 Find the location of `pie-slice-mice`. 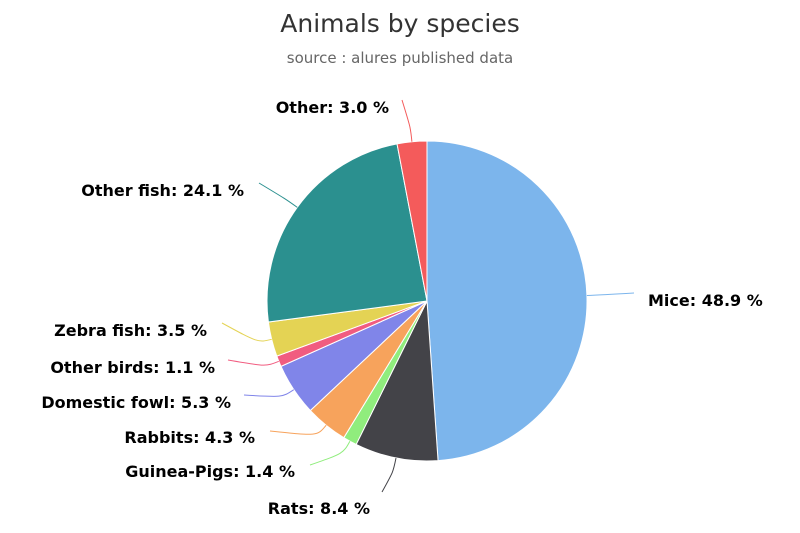

pie-slice-mice is located at coordinates (507, 301).